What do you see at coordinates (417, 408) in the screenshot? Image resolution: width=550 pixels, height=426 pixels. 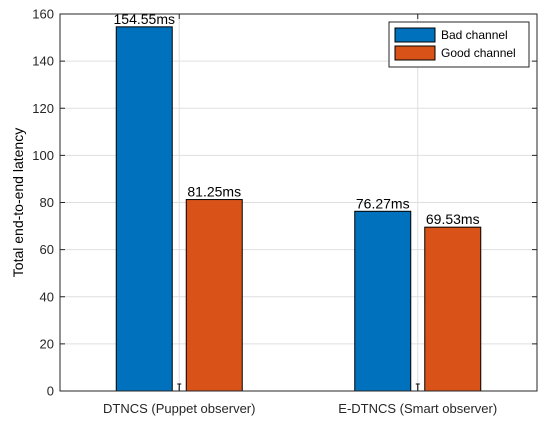 I see `x-tick-label: E-DTNCS (Smart observer)` at bounding box center [417, 408].